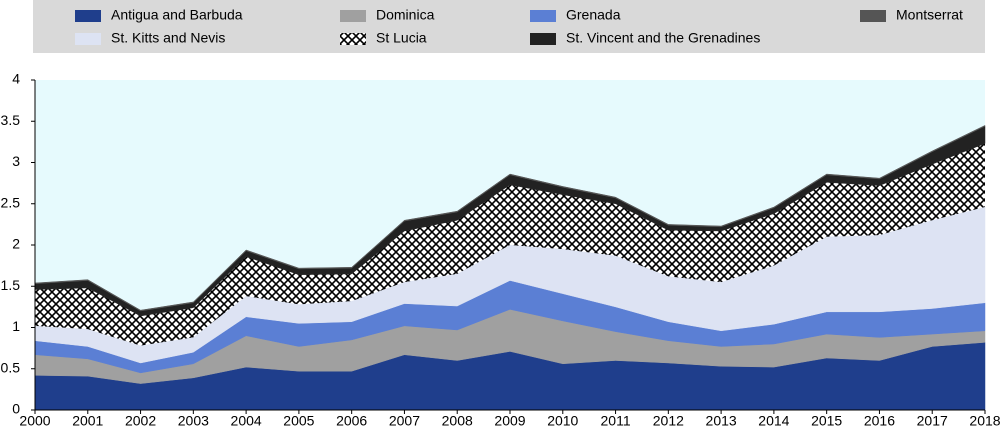 Image resolution: width=1000 pixels, height=435 pixels. What do you see at coordinates (404, 421) in the screenshot?
I see `x-tick-label: 2007` at bounding box center [404, 421].